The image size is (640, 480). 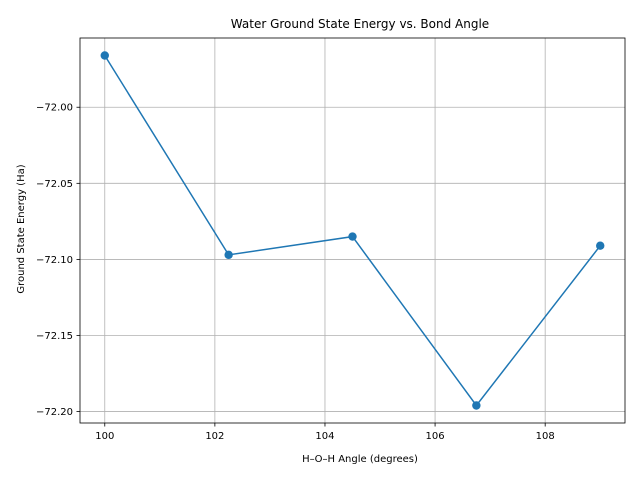 I want to click on x-tick-label: 106, so click(x=435, y=436).